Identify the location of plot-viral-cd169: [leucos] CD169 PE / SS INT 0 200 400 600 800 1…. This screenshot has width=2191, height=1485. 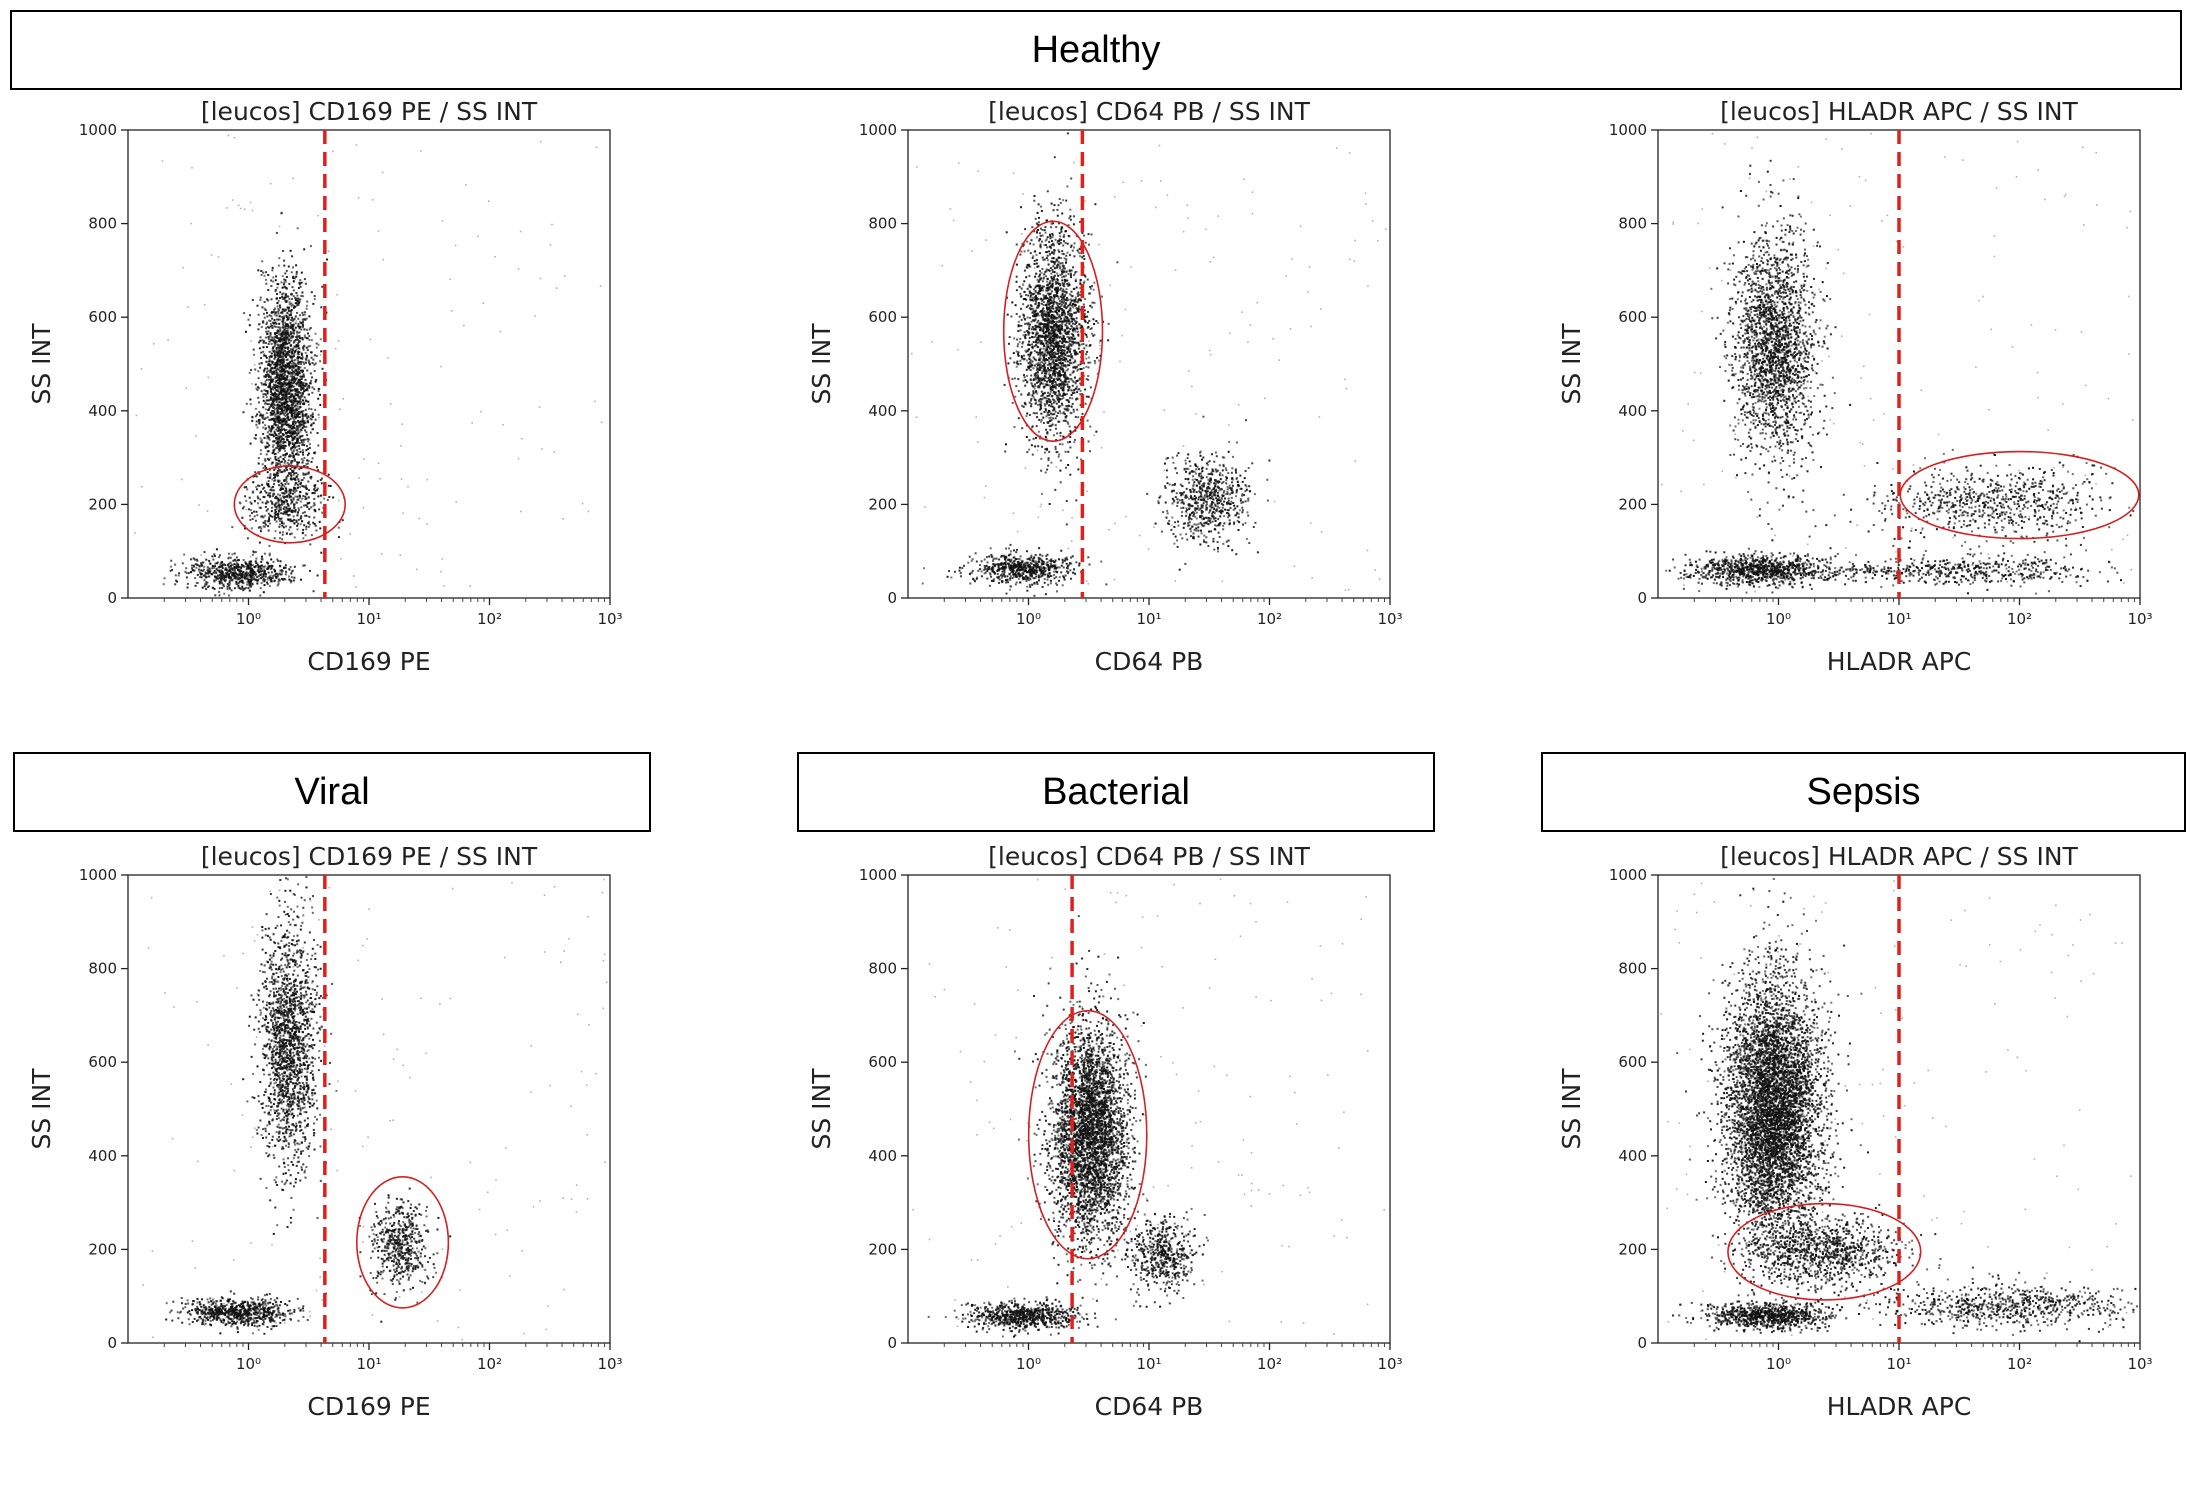
(320, 1165).